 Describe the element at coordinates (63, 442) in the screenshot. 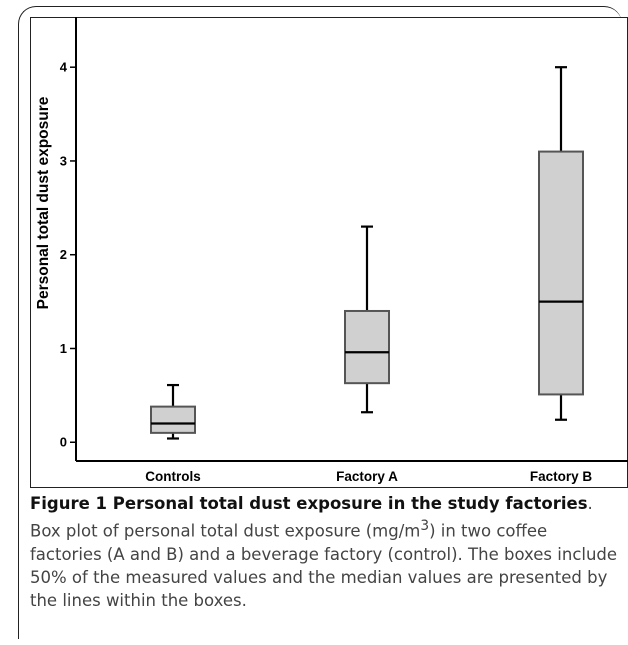

I see `y-tick-label-0: 0` at that location.